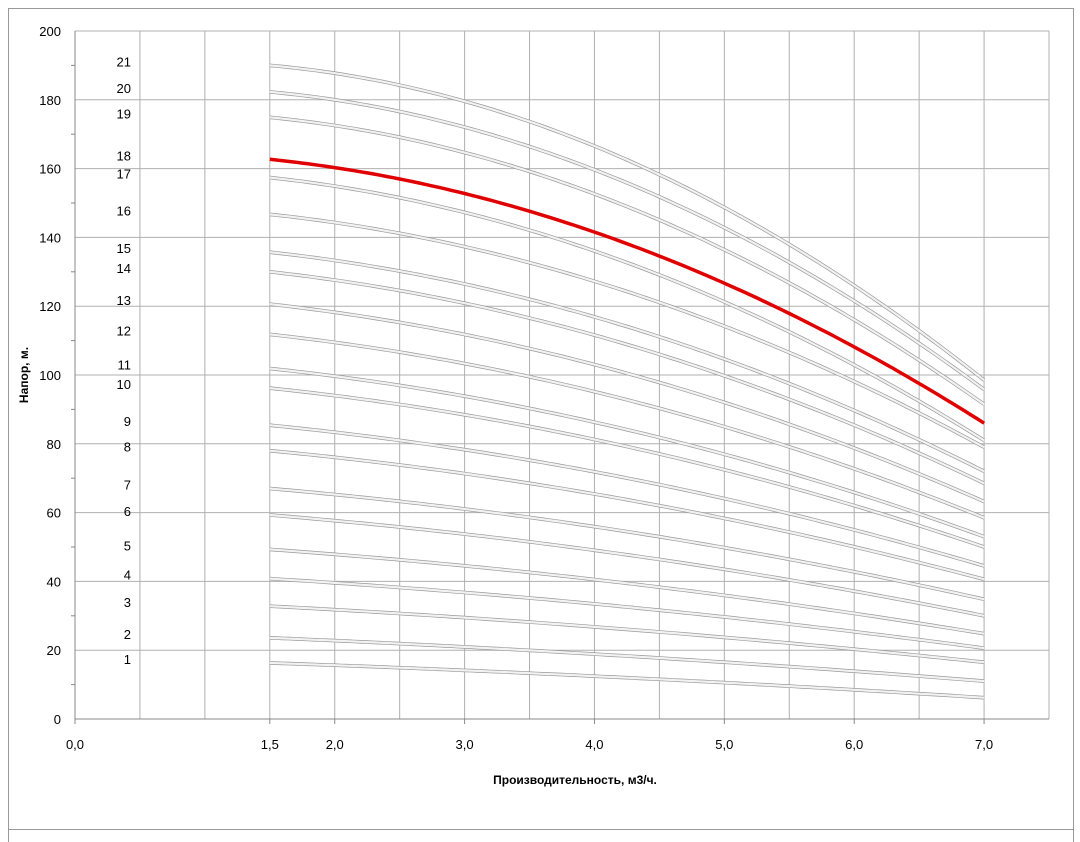 This screenshot has height=842, width=1080. Describe the element at coordinates (124, 113) in the screenshot. I see `curve-label-19: 19` at that location.